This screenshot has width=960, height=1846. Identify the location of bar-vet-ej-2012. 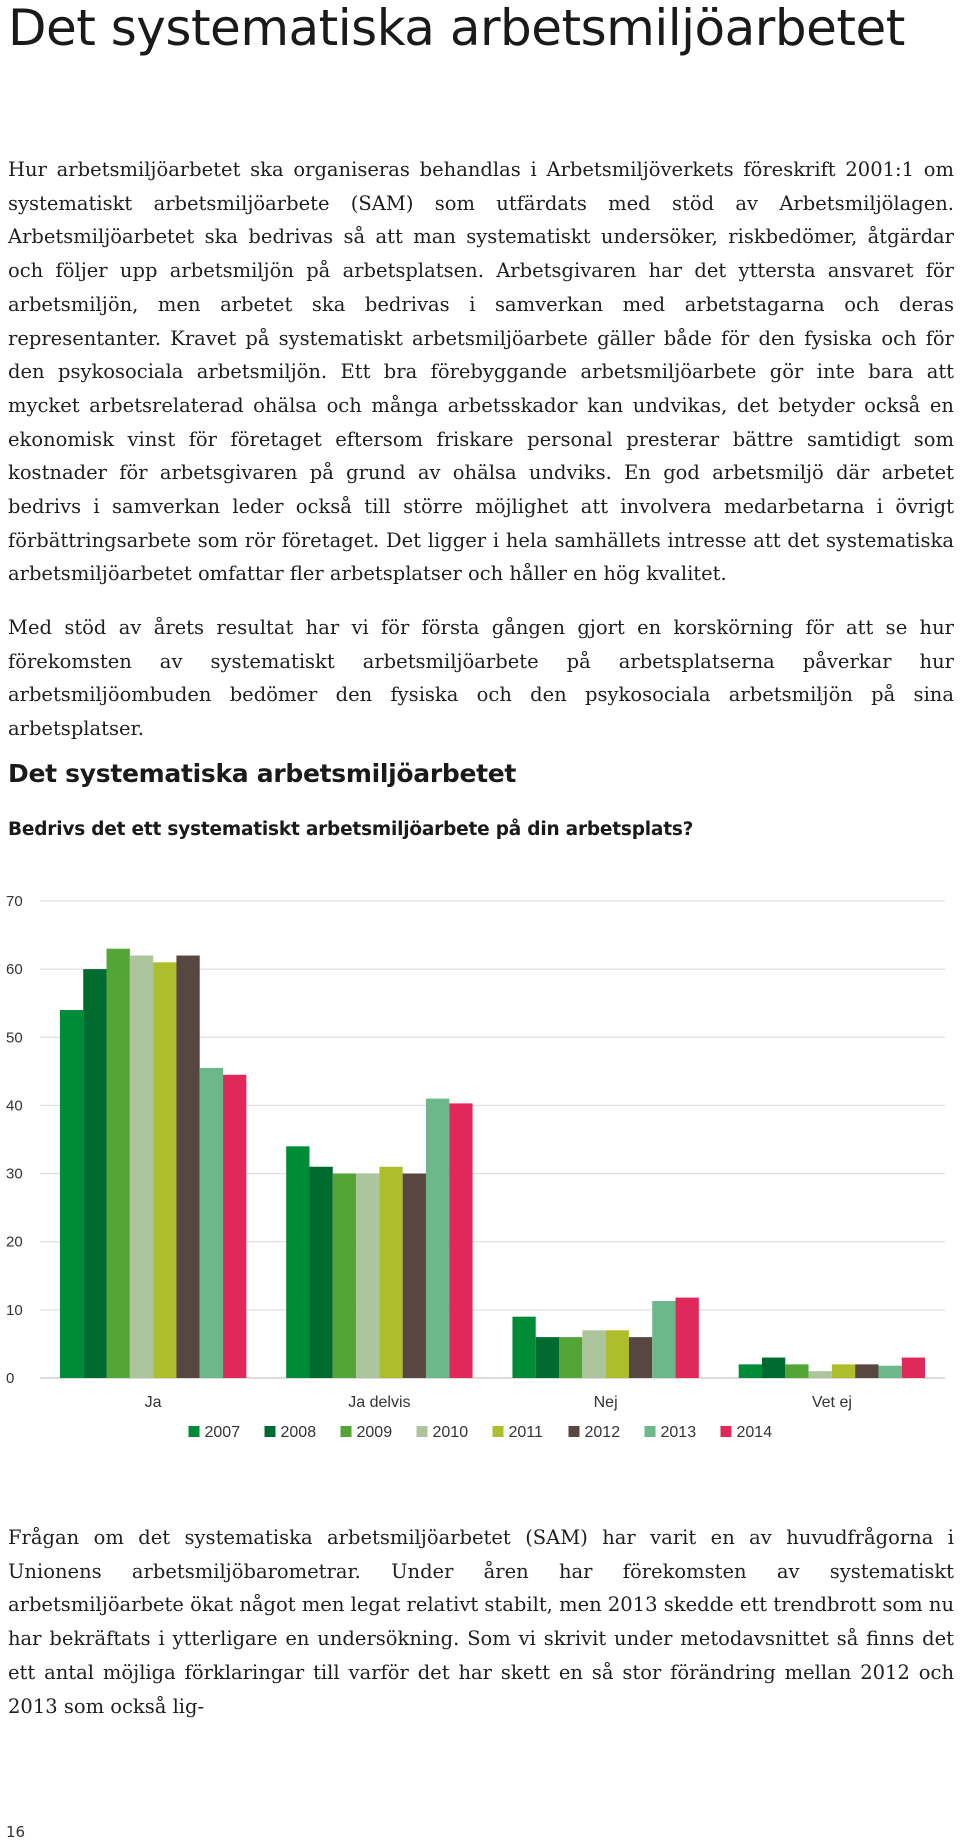
(867, 1371).